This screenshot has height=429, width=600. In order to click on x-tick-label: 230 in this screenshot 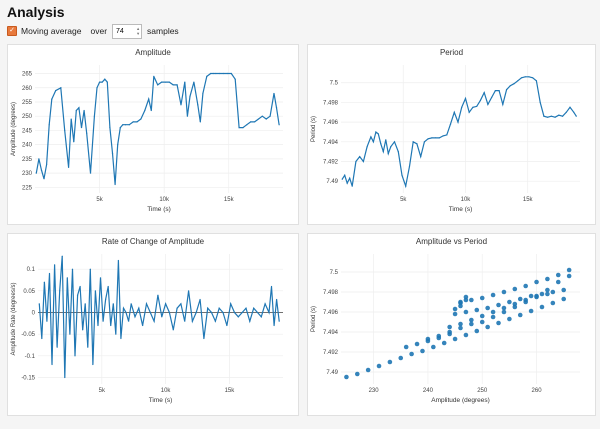, I will do `click(374, 391)`.